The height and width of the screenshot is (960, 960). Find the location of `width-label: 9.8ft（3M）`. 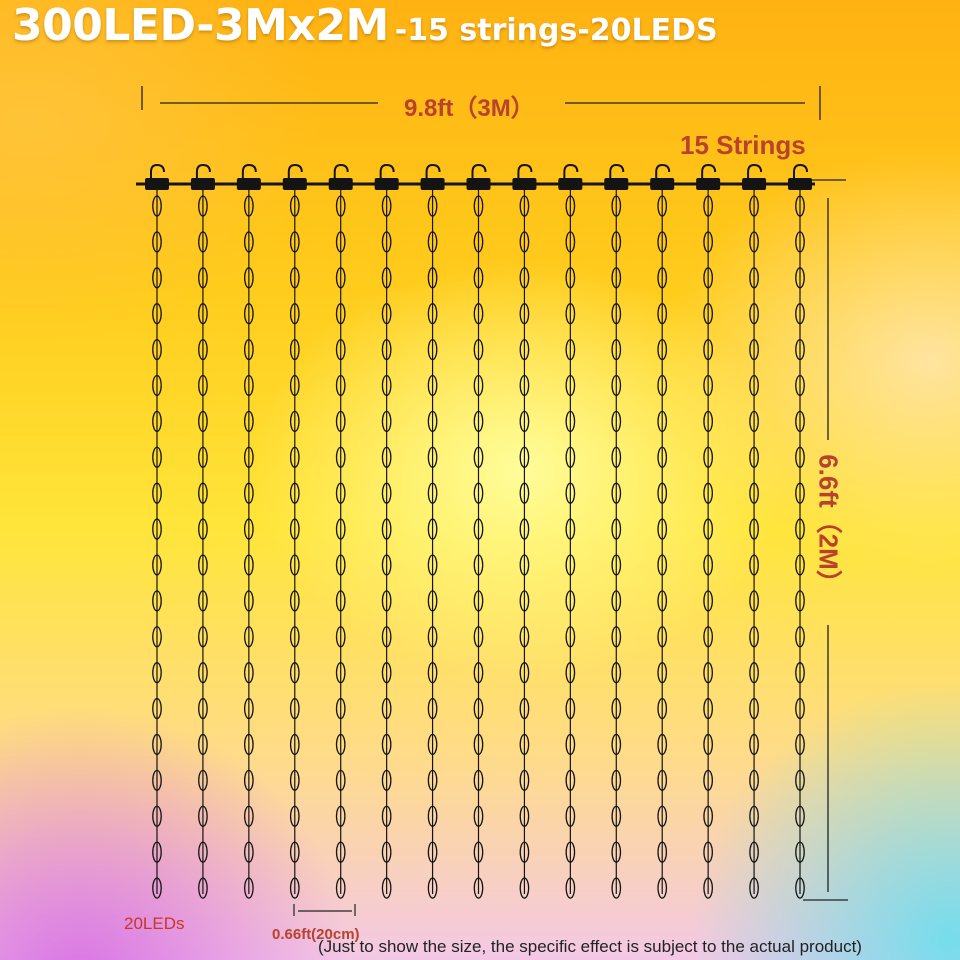

width-label: 9.8ft（3M） is located at coordinates (469, 108).